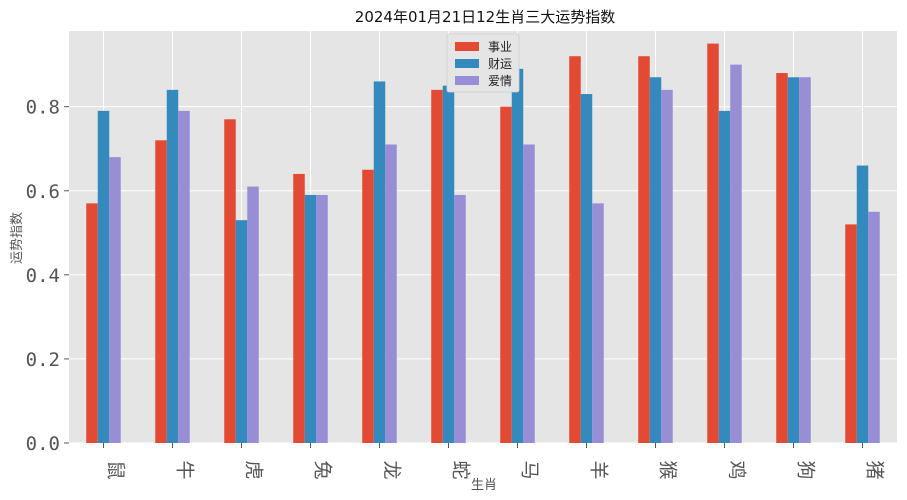 This screenshot has width=907, height=500. Describe the element at coordinates (485, 17) in the screenshot. I see `chart-title: 2024年01月21日12生肖三大运势指数` at that location.